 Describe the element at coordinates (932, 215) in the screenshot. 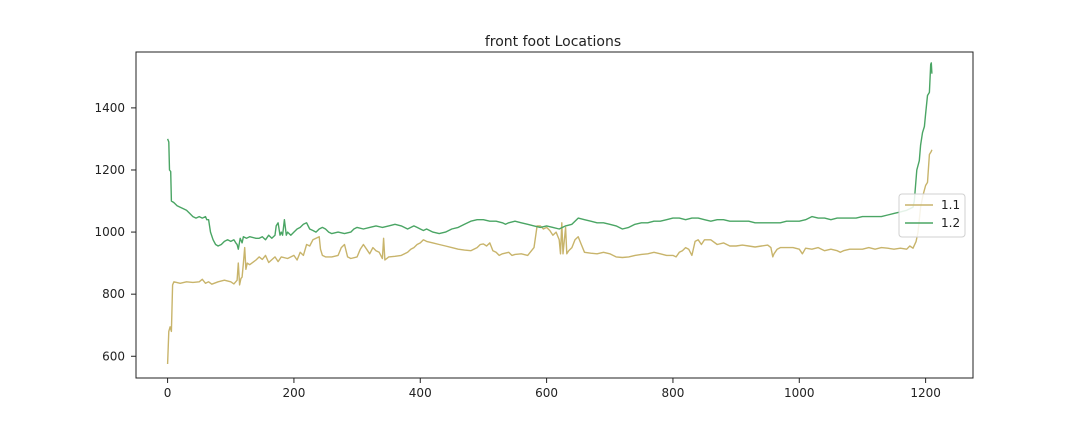

I see `legend: 1.11.2` at that location.